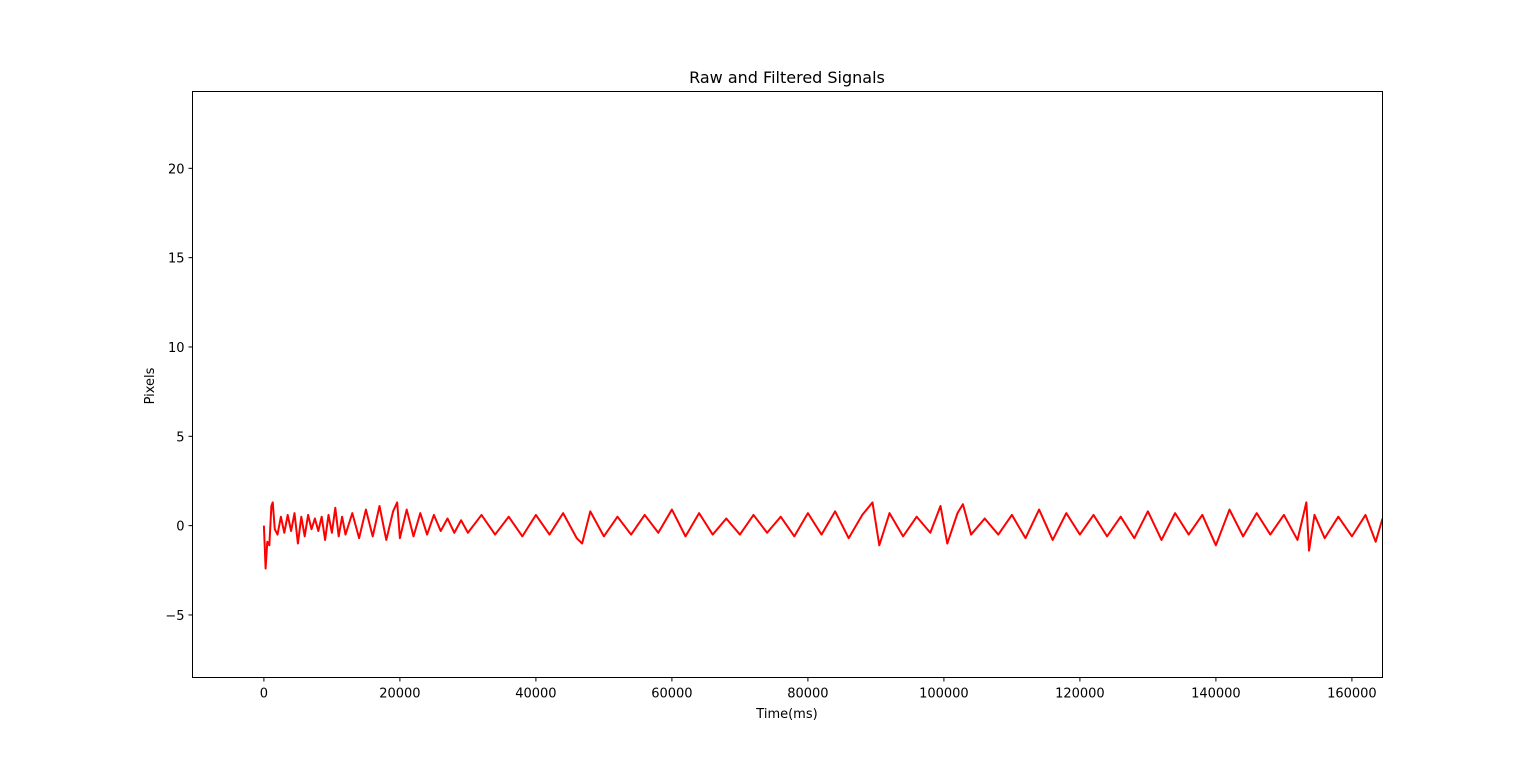 Image resolution: width=1536 pixels, height=761 pixels. I want to click on chart-title: Raw and Filtered Signals, so click(787, 77).